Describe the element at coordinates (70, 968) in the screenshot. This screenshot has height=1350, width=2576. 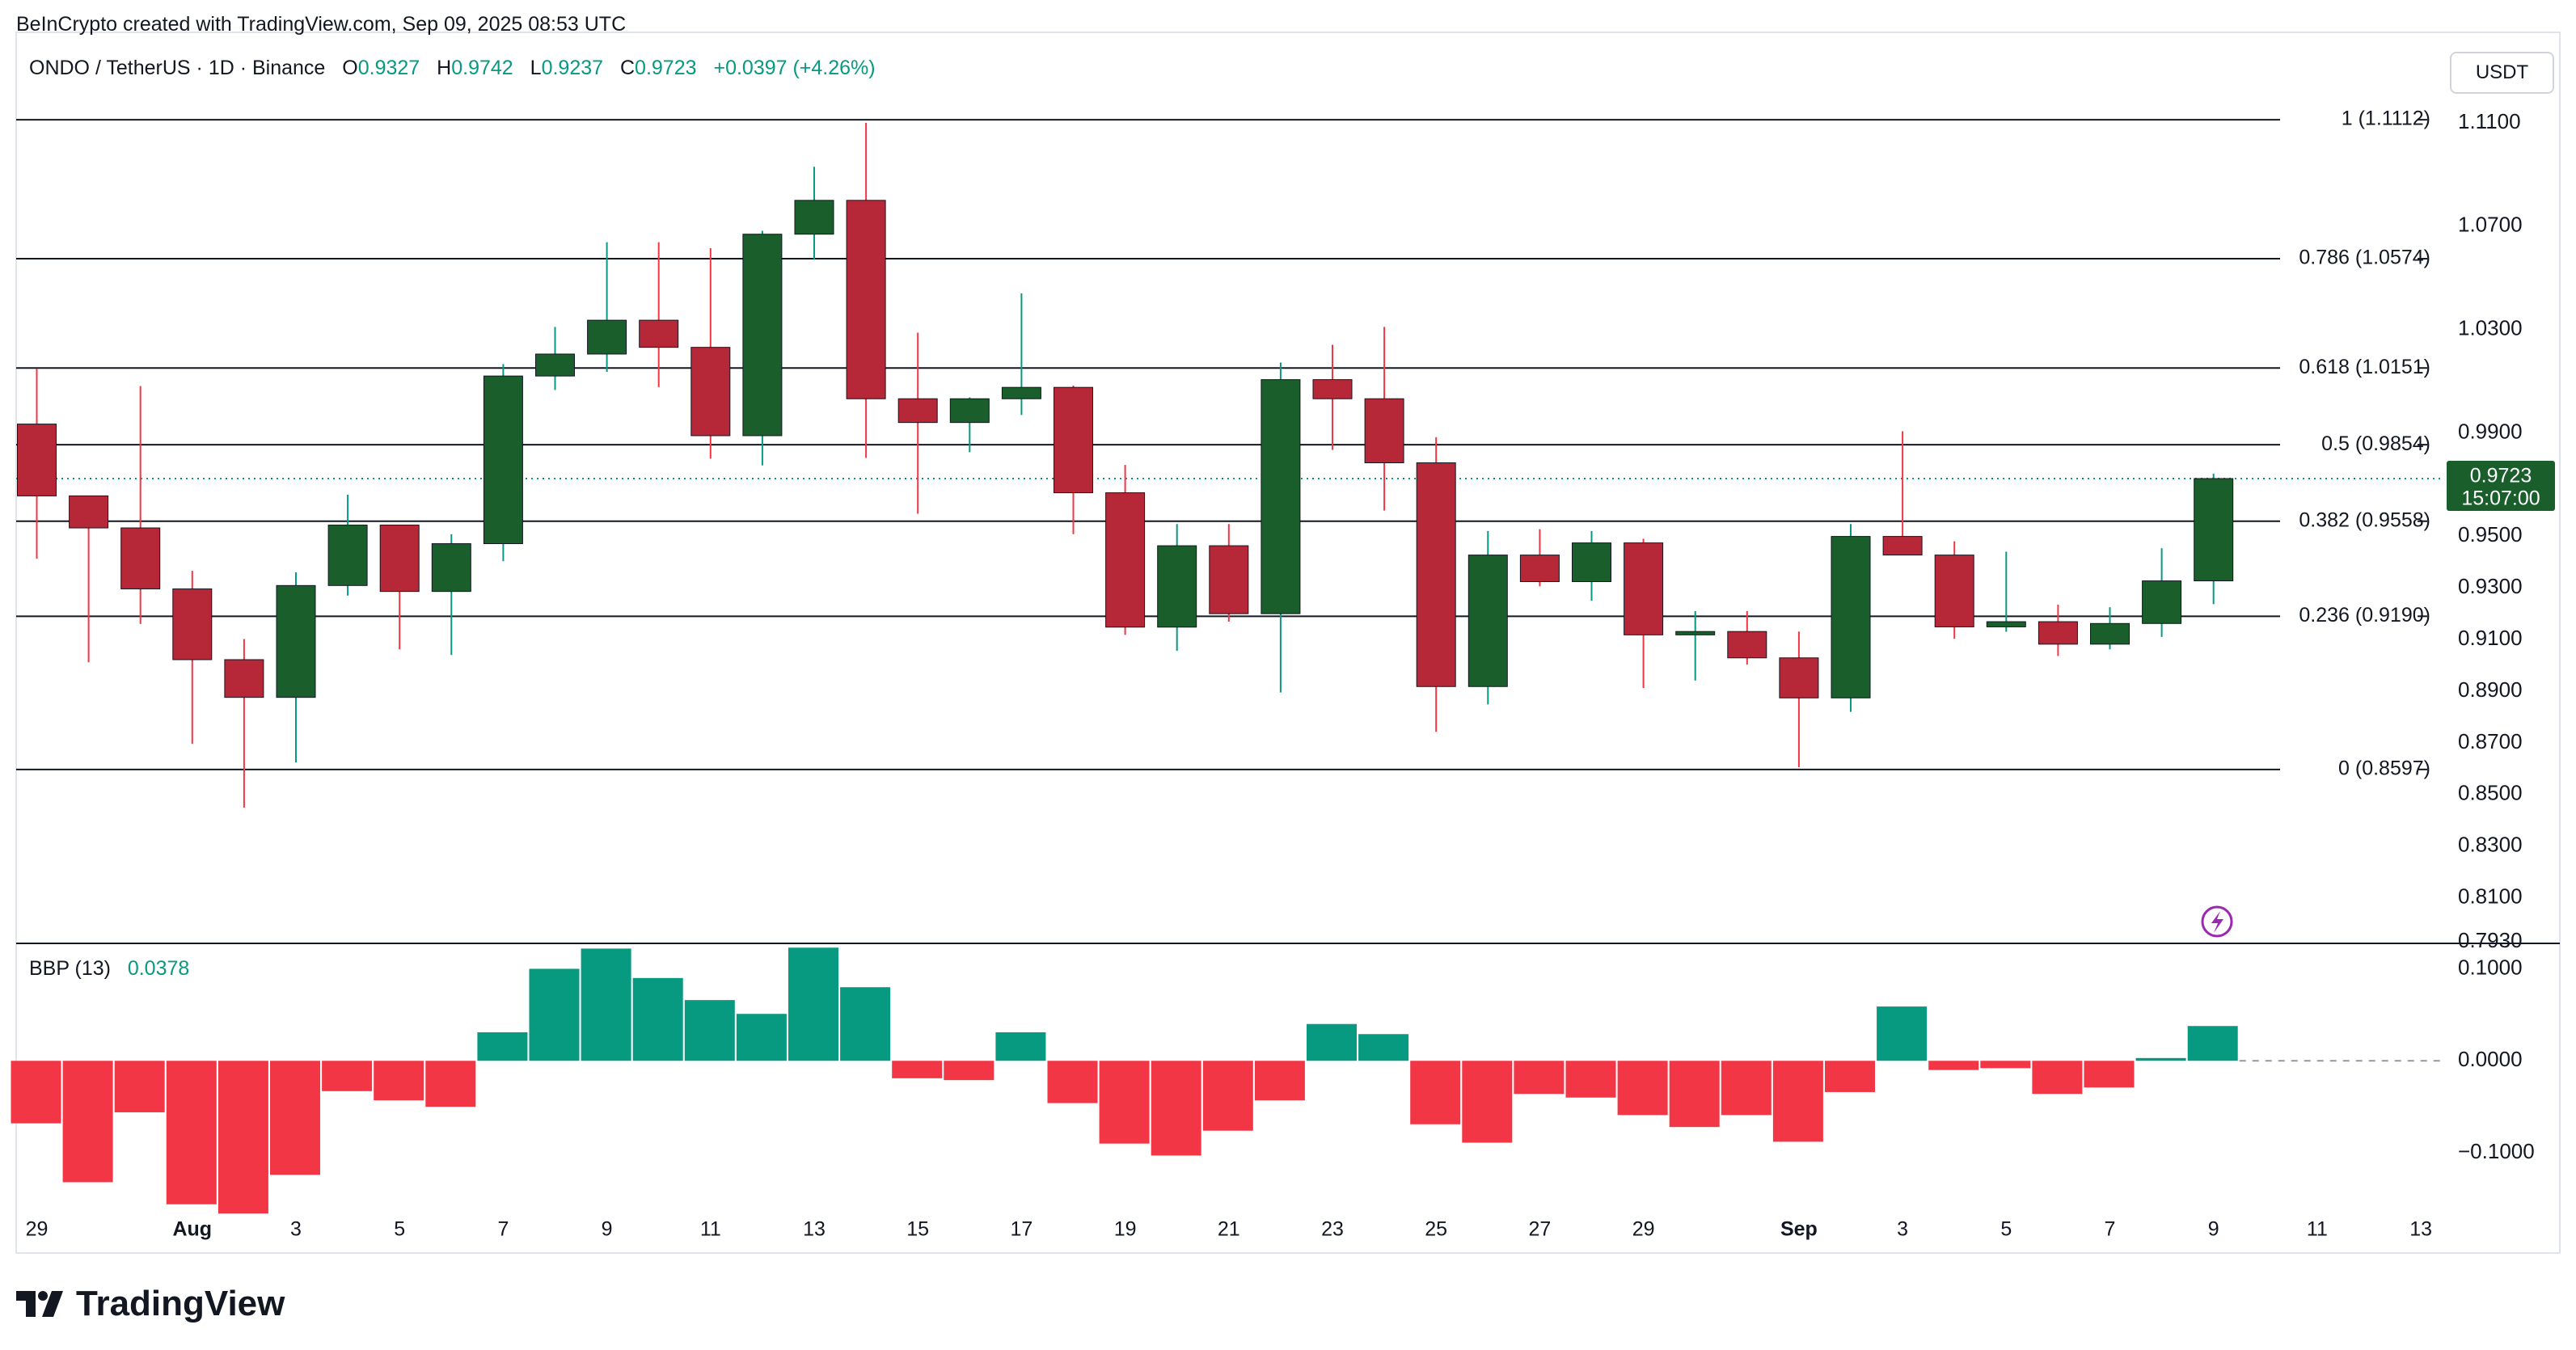
I see `indicator-title: BBP (13)` at that location.